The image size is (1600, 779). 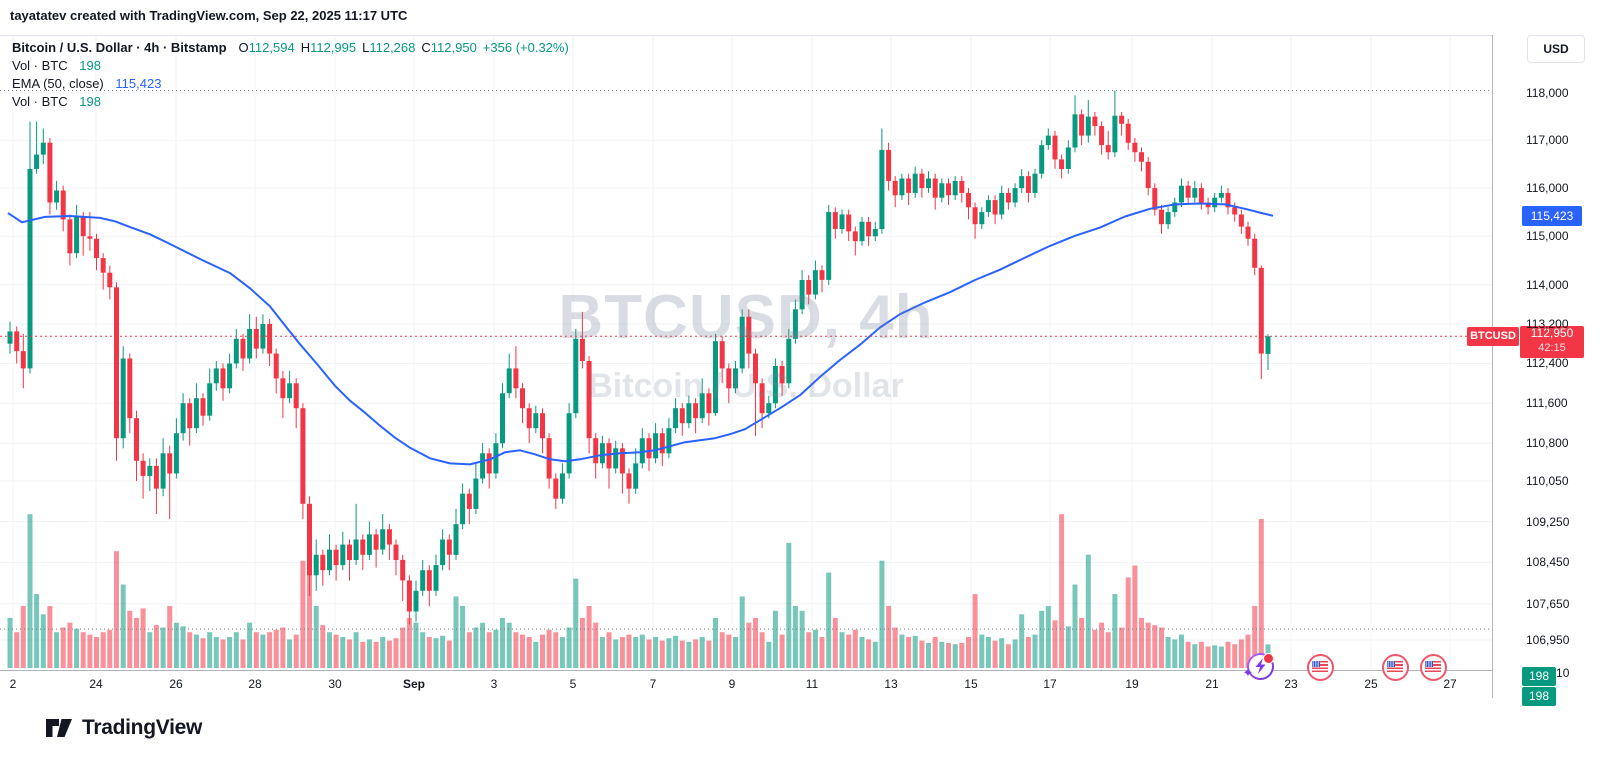 I want to click on time-axis-border, so click(x=746, y=670).